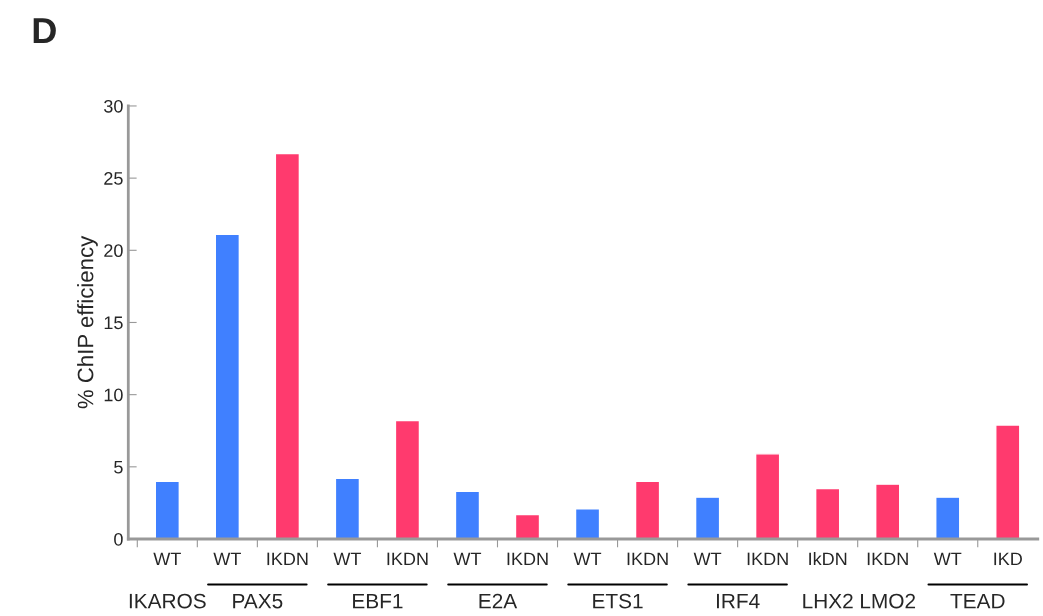  Describe the element at coordinates (113, 106) in the screenshot. I see `y-tick-label: 30` at that location.